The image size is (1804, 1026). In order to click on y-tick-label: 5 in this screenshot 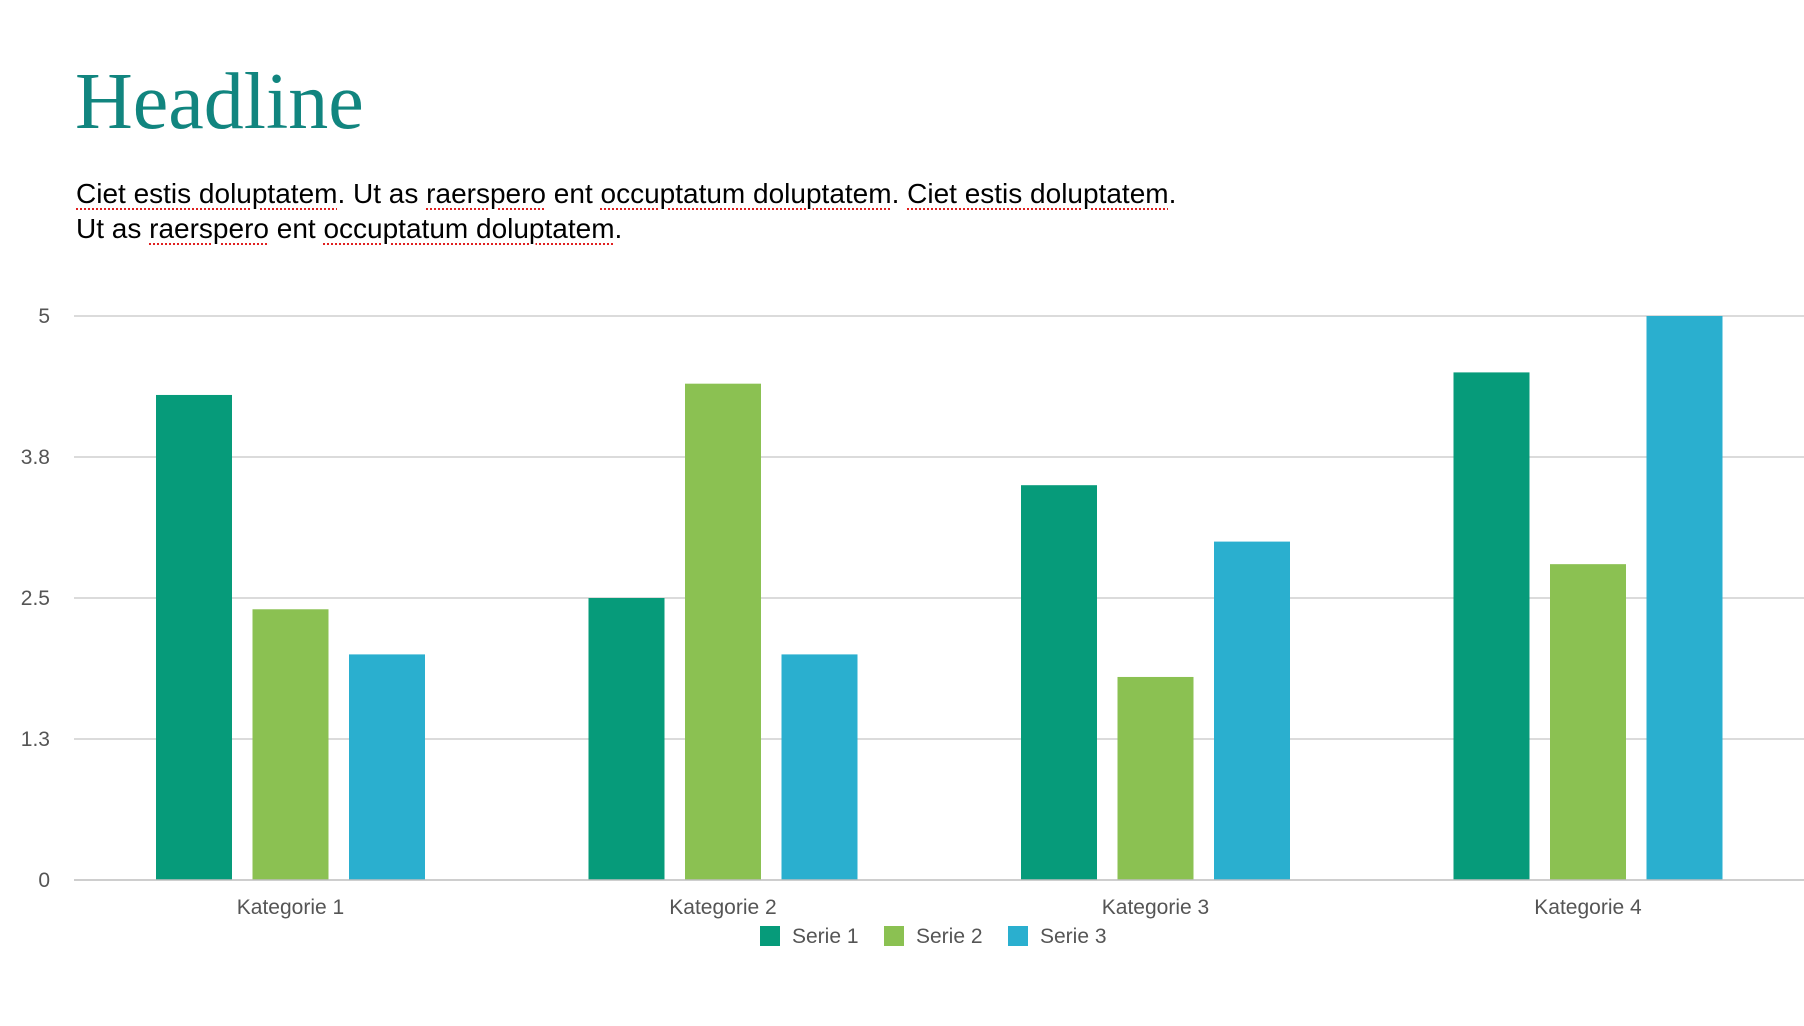, I will do `click(44, 316)`.